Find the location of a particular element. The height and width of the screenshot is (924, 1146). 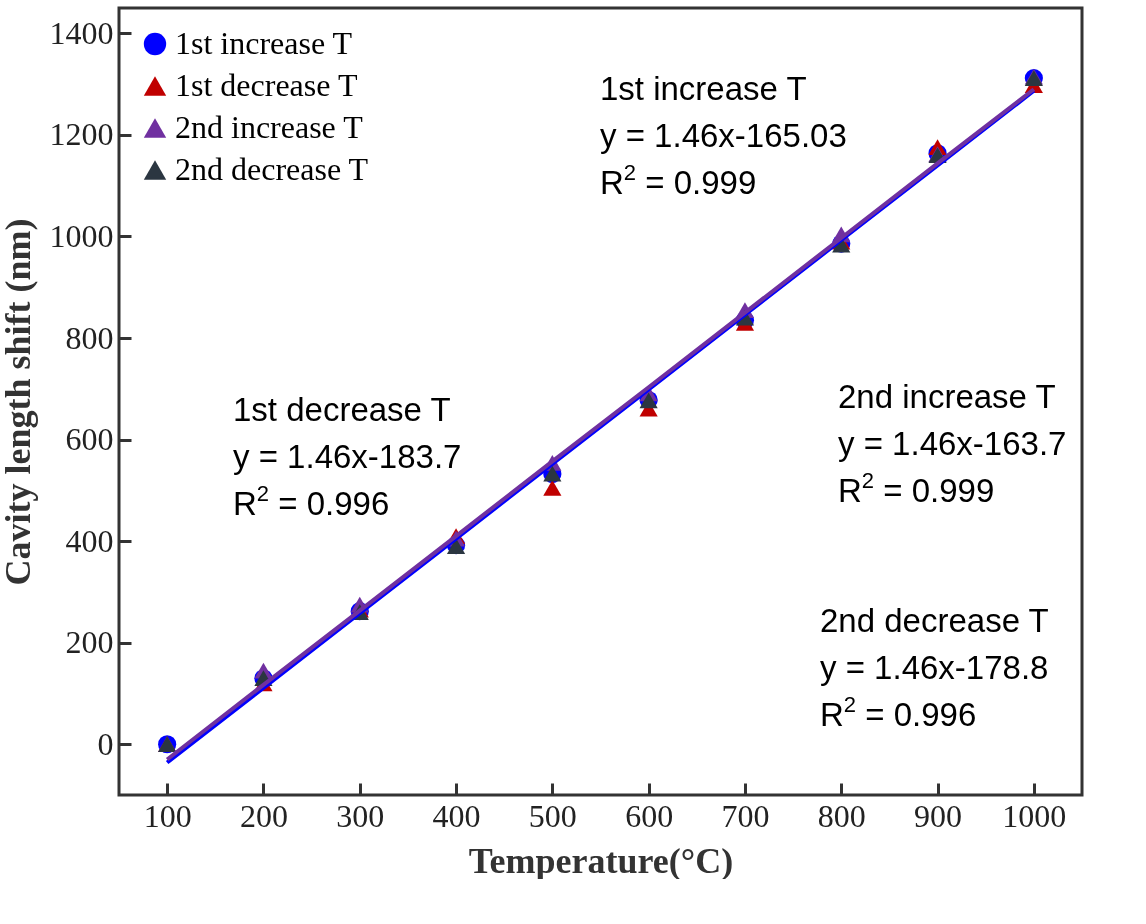

x-tick-label: 600 is located at coordinates (649, 815).